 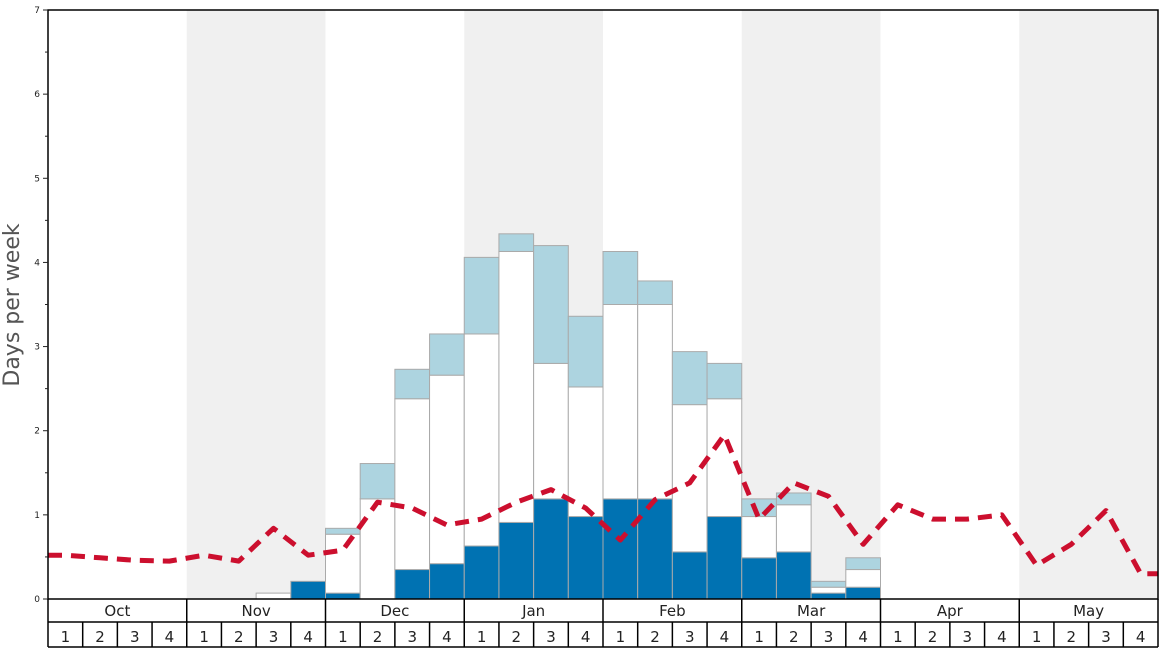 I want to click on month-label-nov: Nov, so click(x=255, y=611).